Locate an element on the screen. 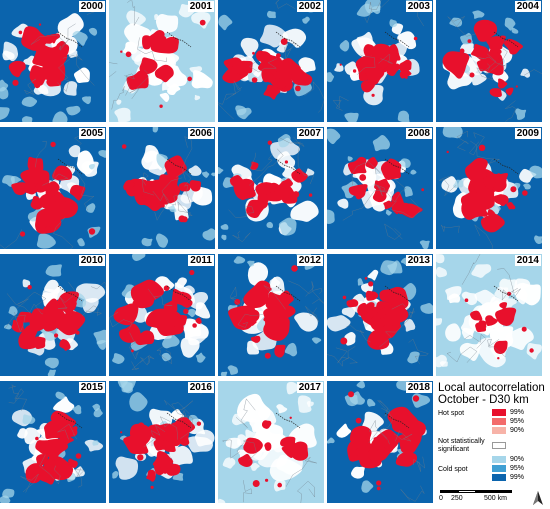 The height and width of the screenshot is (509, 550). map-panel-2018: 2018 is located at coordinates (380, 442).